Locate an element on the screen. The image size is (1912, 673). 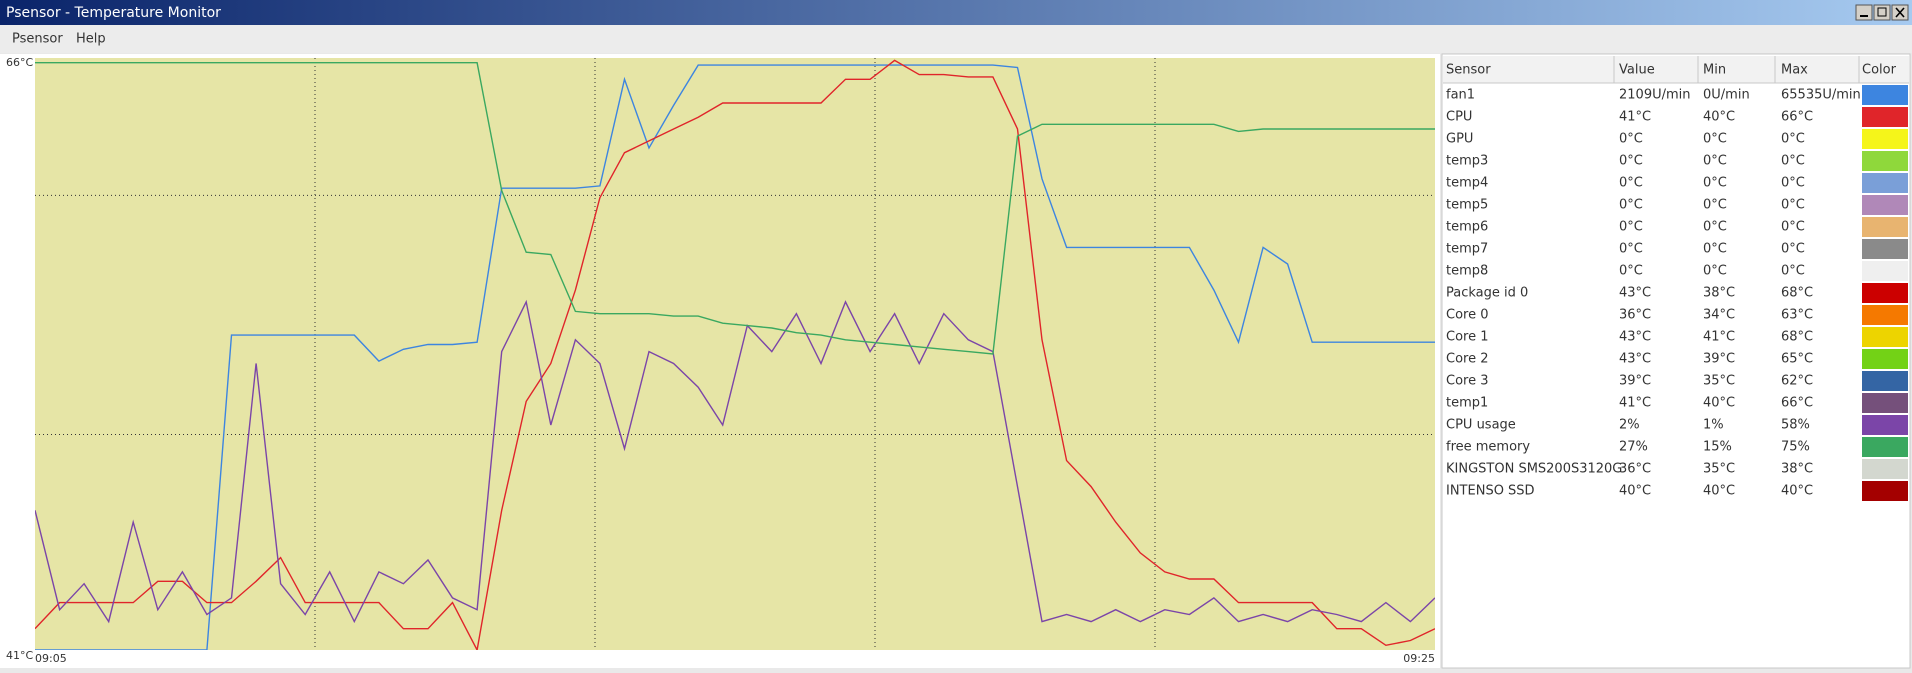
sensor-name: temp7 is located at coordinates (1467, 249).